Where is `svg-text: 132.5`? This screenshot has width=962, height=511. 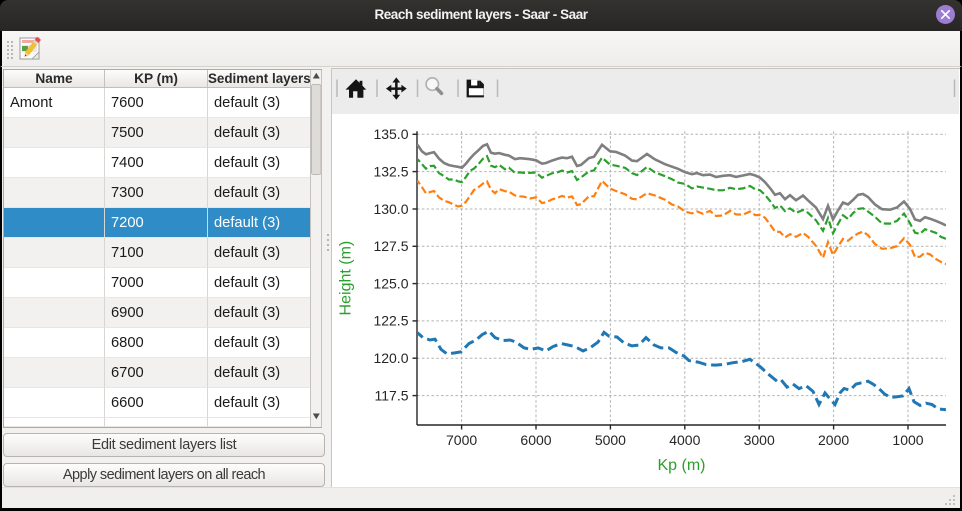 svg-text: 132.5 is located at coordinates (390, 171).